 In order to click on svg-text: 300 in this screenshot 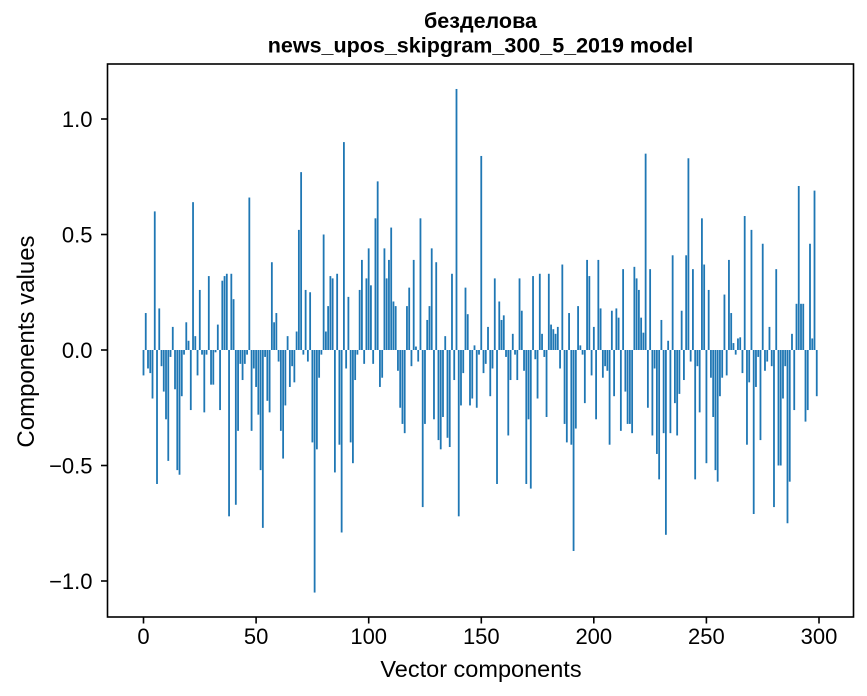, I will do `click(819, 636)`.